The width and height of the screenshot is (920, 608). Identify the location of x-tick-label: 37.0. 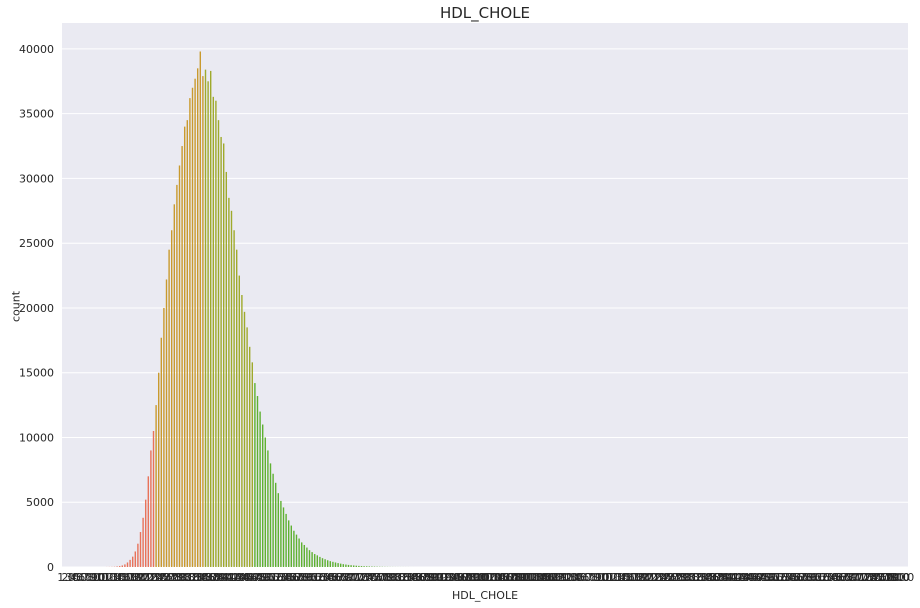
(721, 577).